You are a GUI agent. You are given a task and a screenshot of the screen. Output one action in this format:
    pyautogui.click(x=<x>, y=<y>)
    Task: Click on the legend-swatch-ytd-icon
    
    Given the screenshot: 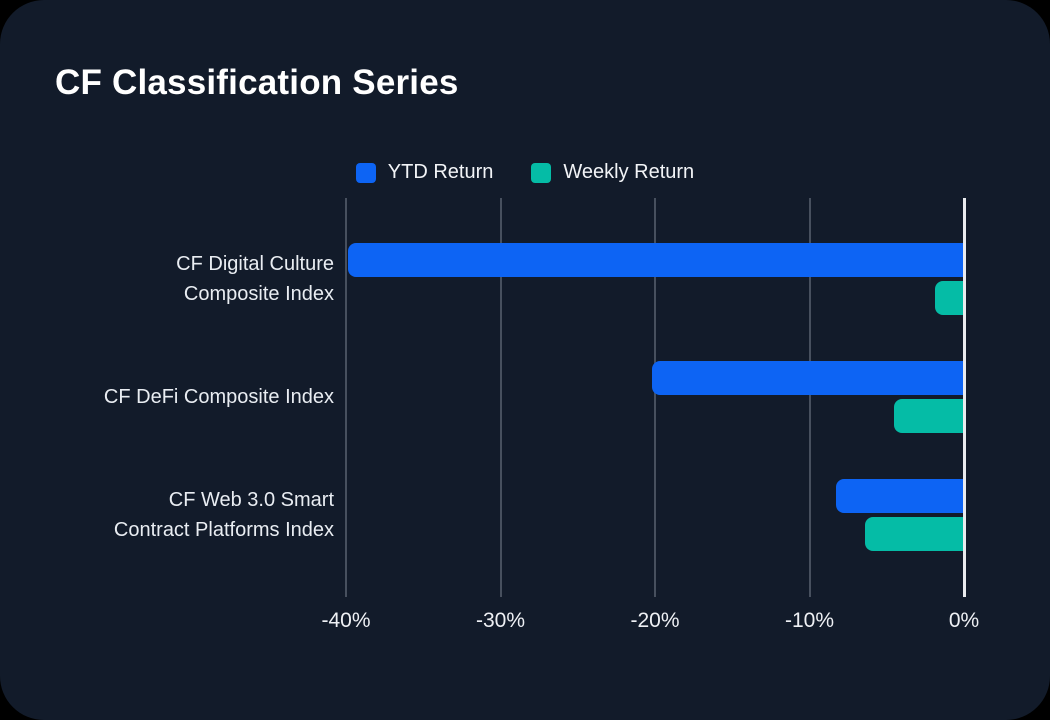 What is the action you would take?
    pyautogui.click(x=365, y=172)
    